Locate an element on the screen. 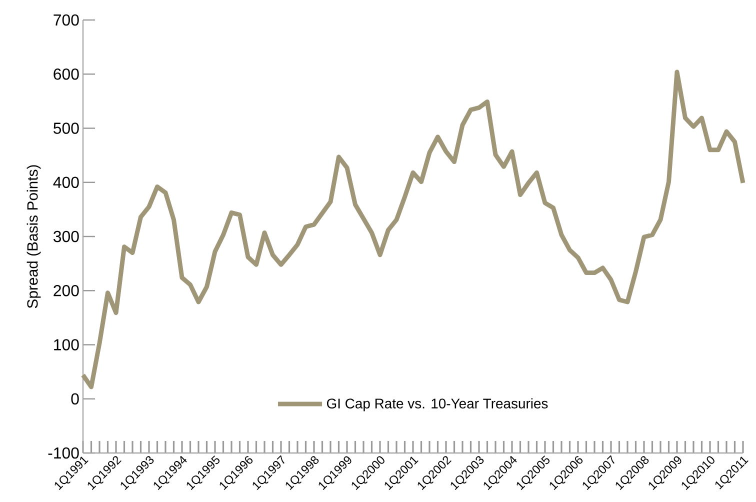 The width and height of the screenshot is (756, 502). y-tick-label: 200 is located at coordinates (66, 290).